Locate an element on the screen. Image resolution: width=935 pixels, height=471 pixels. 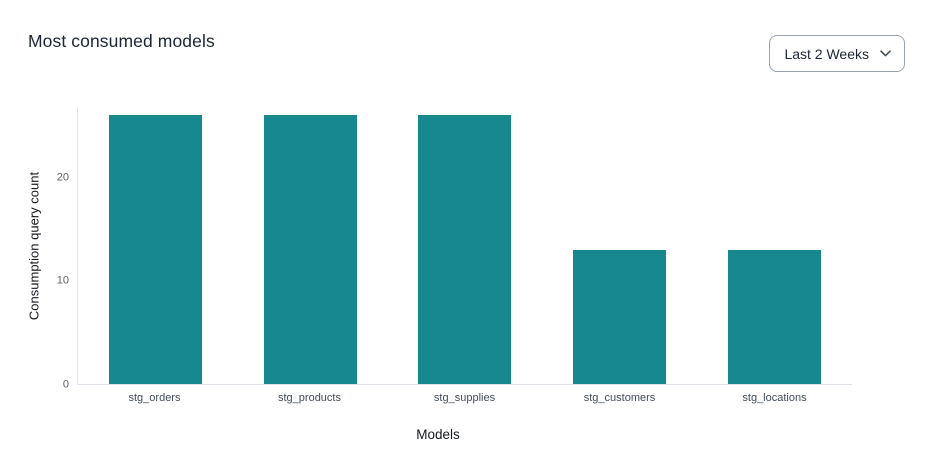
y-tick-label-0: 0 is located at coordinates (65, 384).